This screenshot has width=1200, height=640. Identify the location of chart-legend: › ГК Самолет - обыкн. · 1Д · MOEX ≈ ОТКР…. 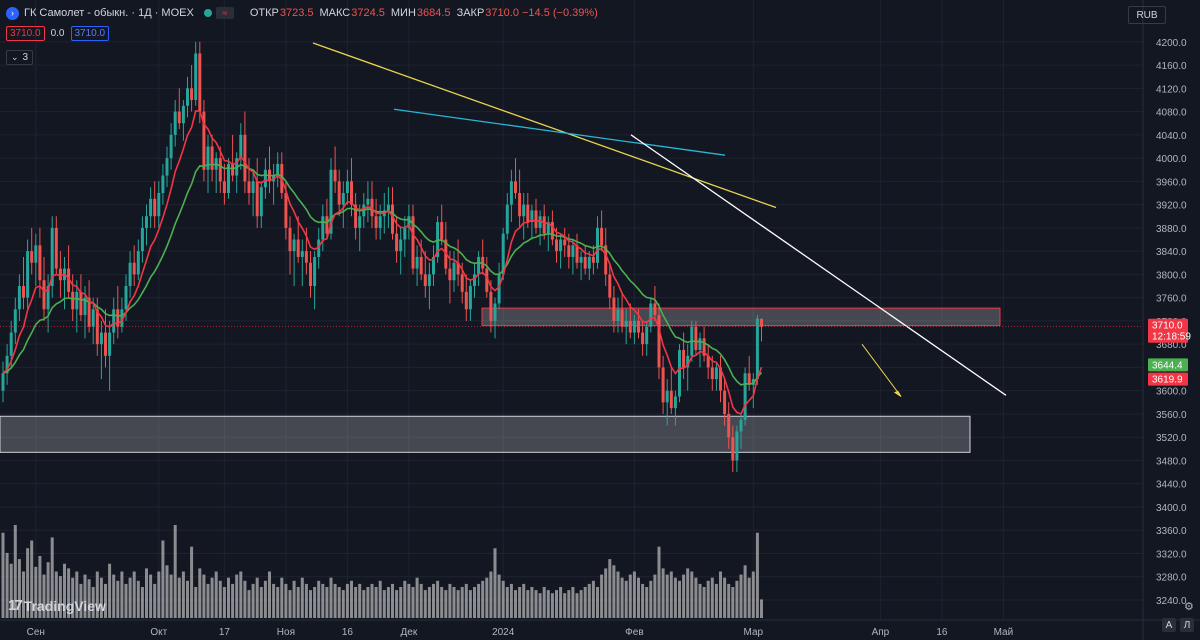
(305, 13).